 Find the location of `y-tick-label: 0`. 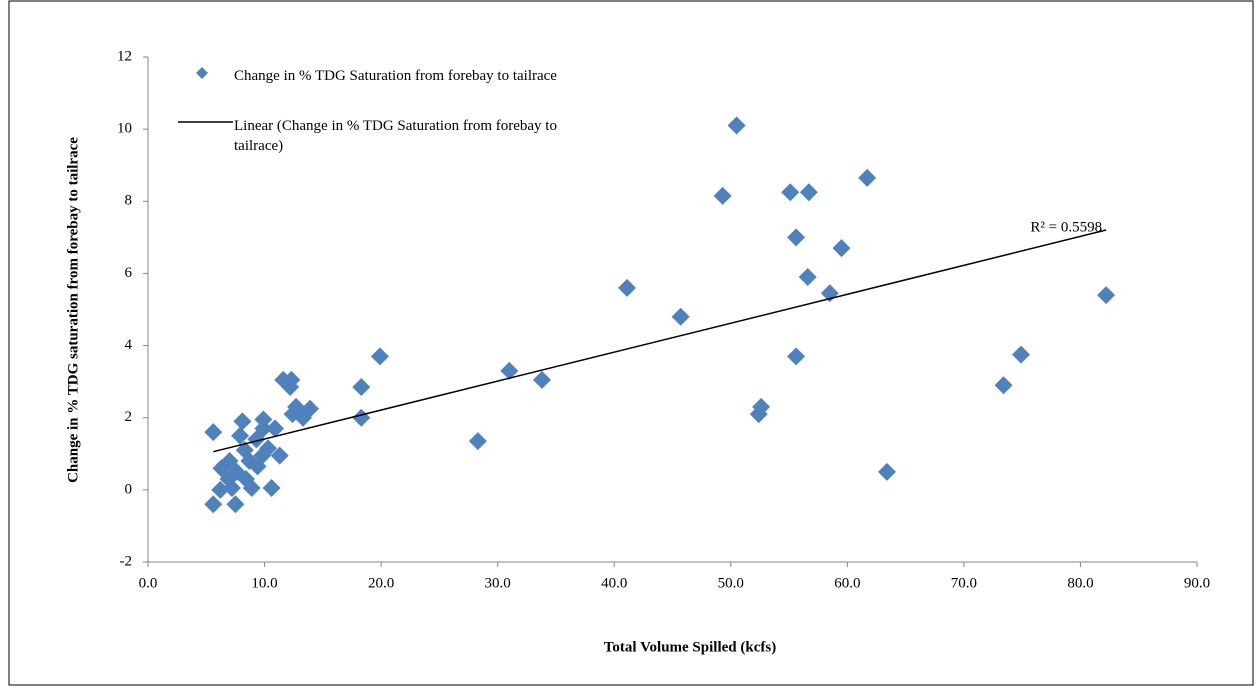

y-tick-label: 0 is located at coordinates (129, 489).